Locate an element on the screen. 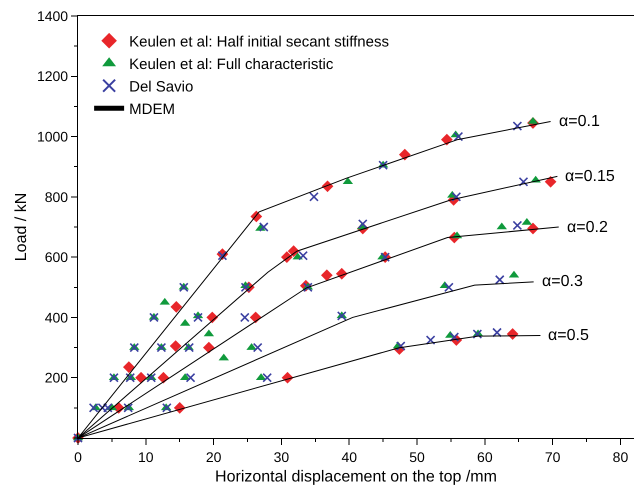  y-tick-label: 1000 is located at coordinates (52, 136).